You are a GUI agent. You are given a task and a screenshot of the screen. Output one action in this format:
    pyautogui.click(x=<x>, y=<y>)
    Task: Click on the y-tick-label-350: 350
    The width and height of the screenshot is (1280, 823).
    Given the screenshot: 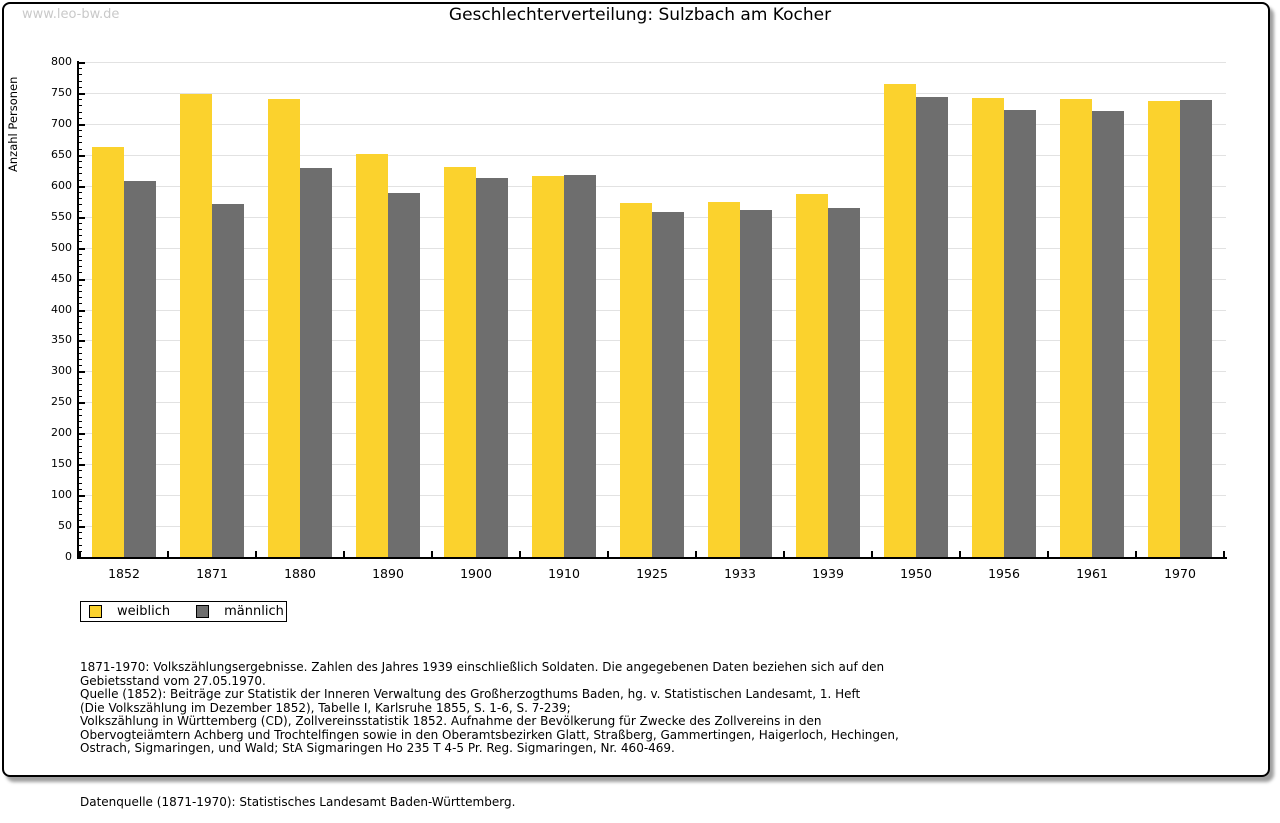 What is the action you would take?
    pyautogui.click(x=61, y=339)
    